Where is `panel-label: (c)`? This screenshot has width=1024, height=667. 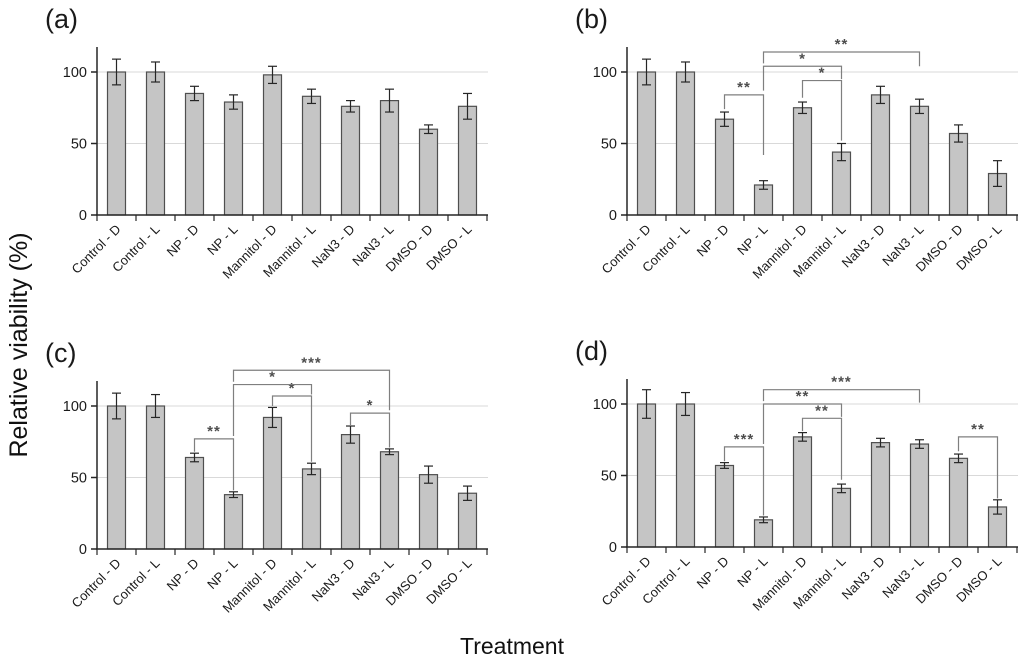
panel-label: (c) is located at coordinates (60, 353).